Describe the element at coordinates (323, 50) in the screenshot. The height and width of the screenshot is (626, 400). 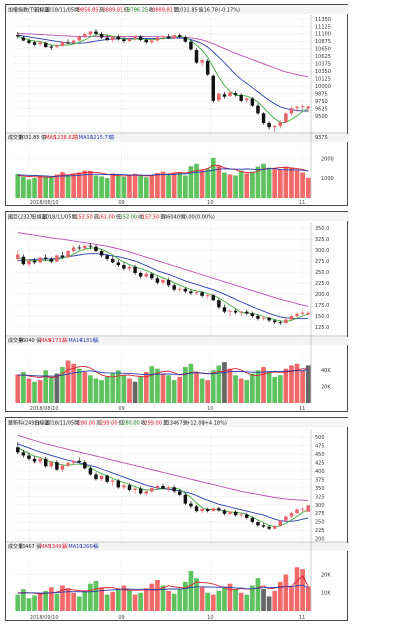
I see `price-tick-label: 10650` at that location.